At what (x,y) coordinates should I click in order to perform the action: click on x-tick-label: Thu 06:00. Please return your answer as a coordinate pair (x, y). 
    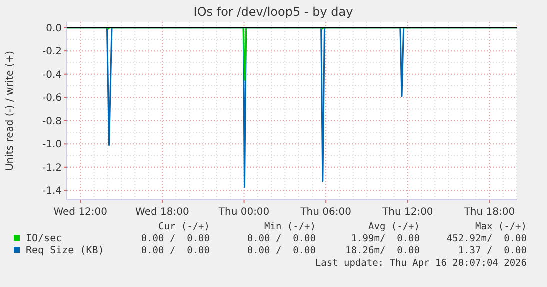
    Looking at the image, I should click on (326, 212).